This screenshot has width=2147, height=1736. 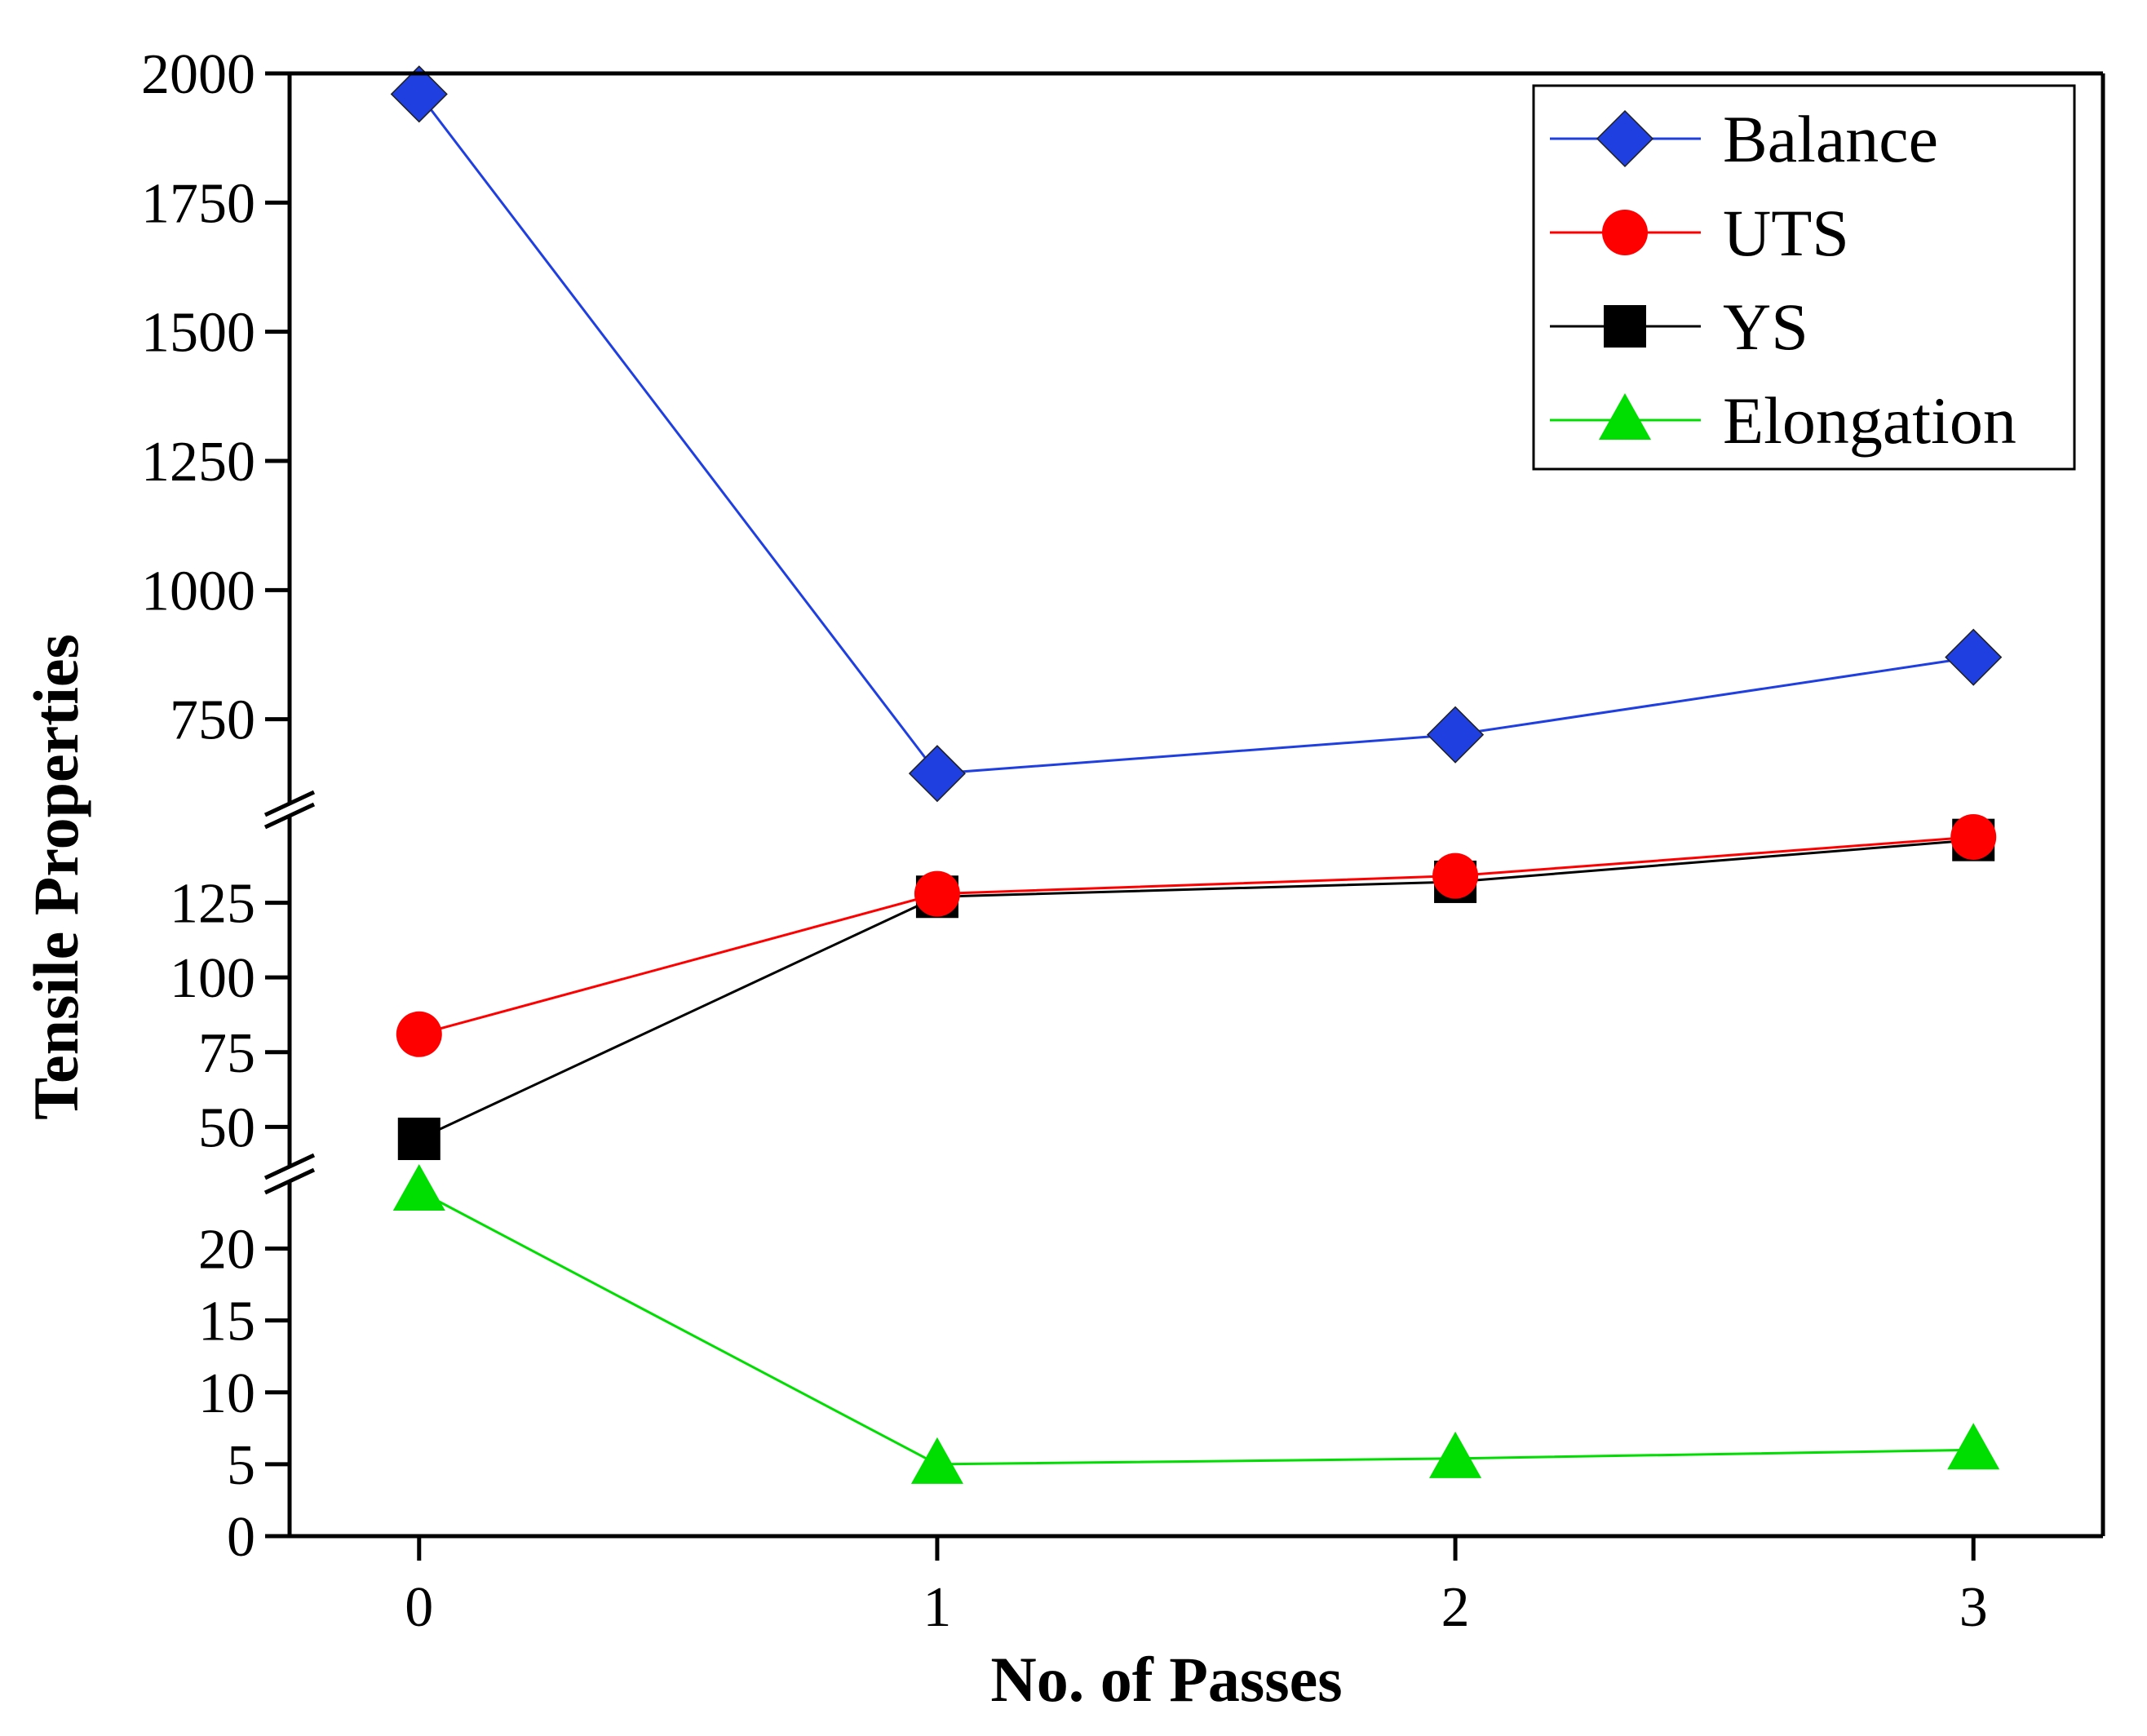 I want to click on y-tick-label: 1750, so click(x=198, y=203).